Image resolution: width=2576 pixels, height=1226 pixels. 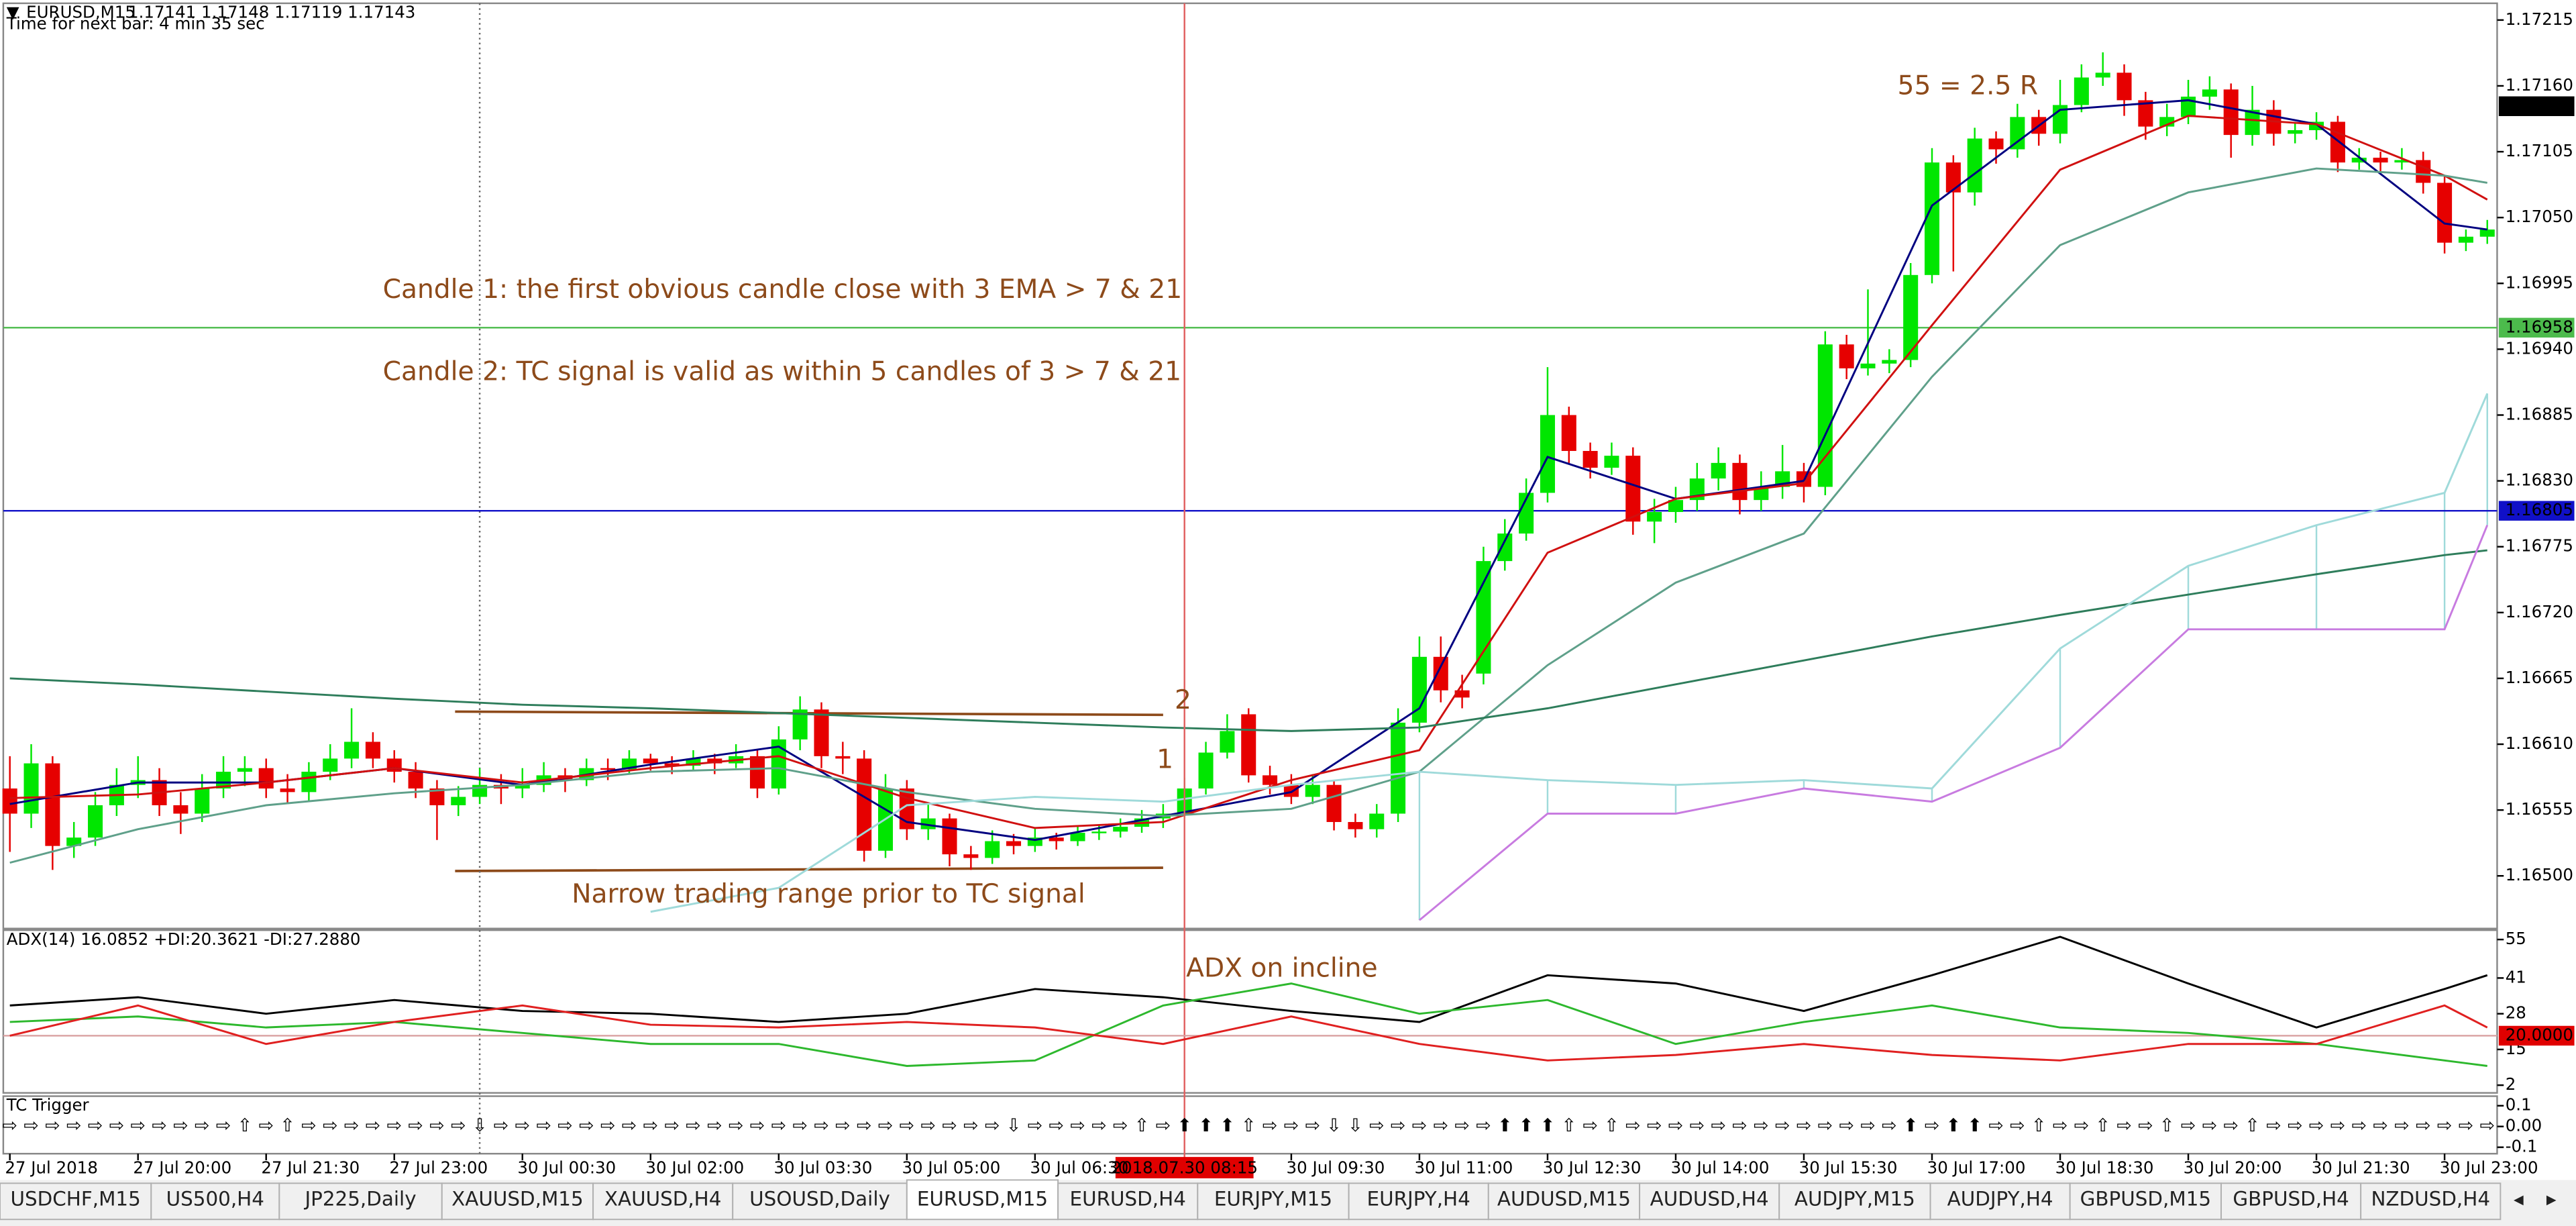 I want to click on x-tick-label: 30 Jul 11:00, so click(x=1464, y=1167).